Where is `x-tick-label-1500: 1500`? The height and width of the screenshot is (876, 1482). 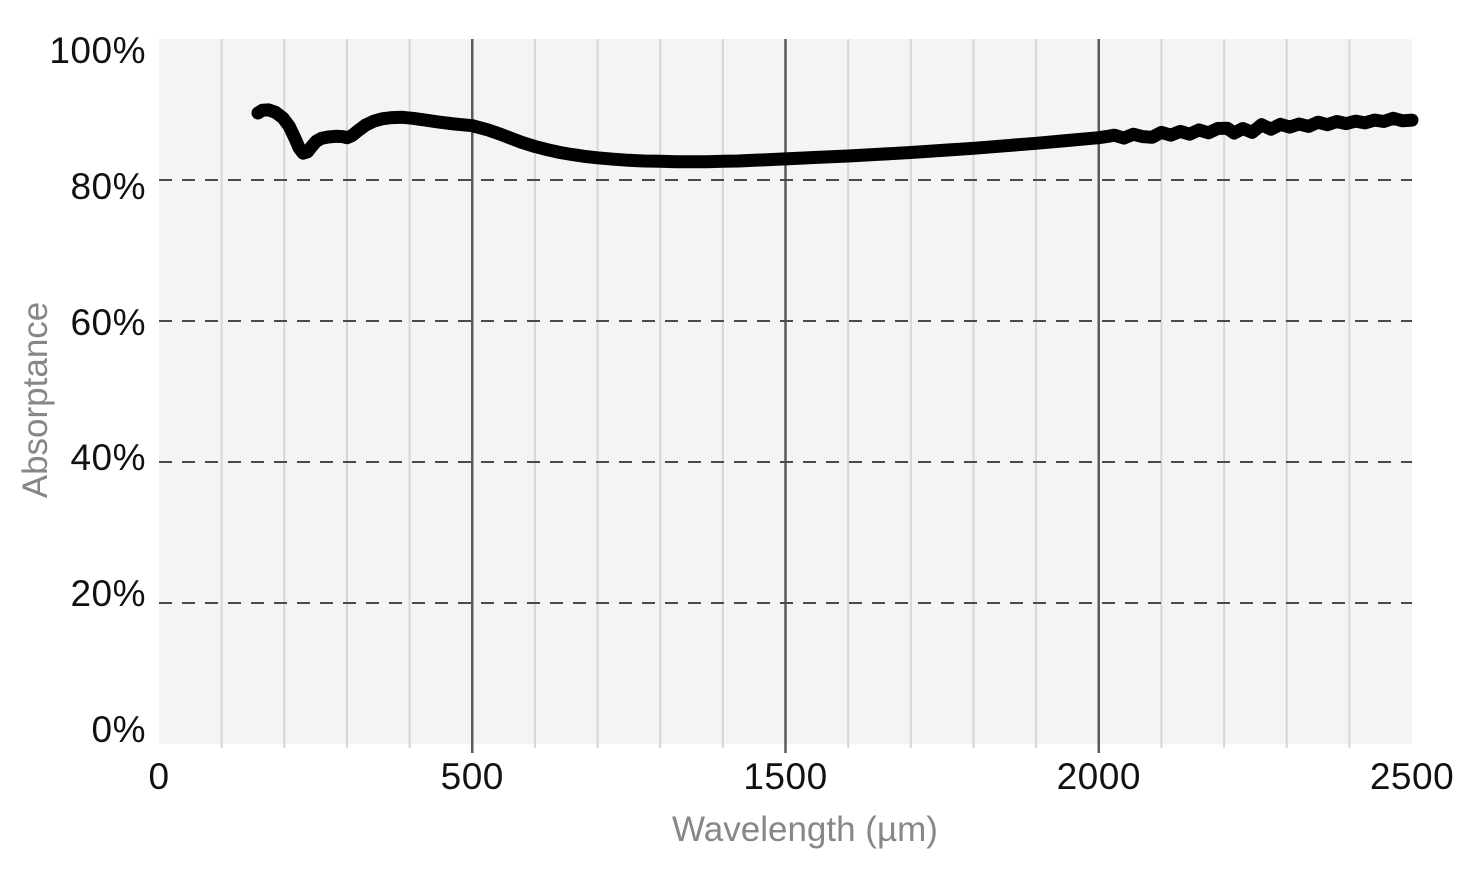
x-tick-label-1500: 1500 is located at coordinates (785, 776).